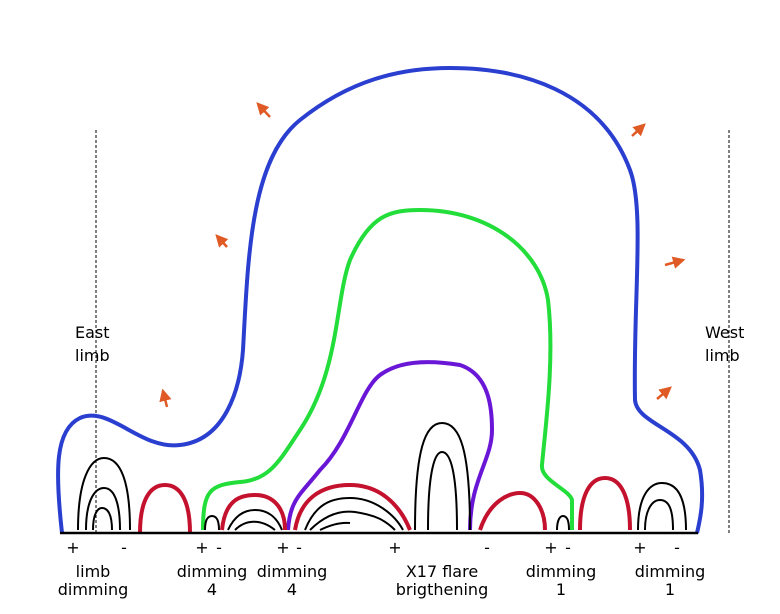 This screenshot has height=614, width=780. Describe the element at coordinates (385, 504) in the screenshot. I see `red-loops` at that location.